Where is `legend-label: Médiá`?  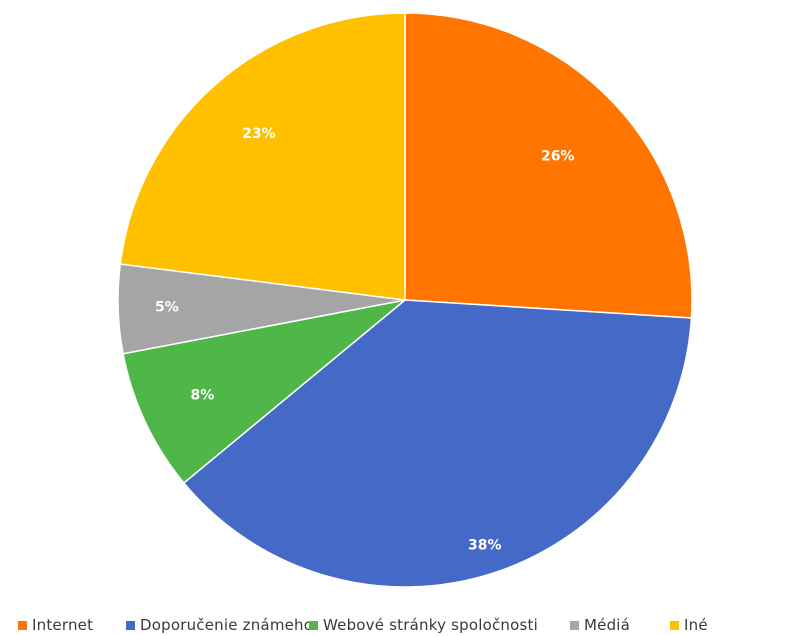 legend-label: Médiá is located at coordinates (607, 625).